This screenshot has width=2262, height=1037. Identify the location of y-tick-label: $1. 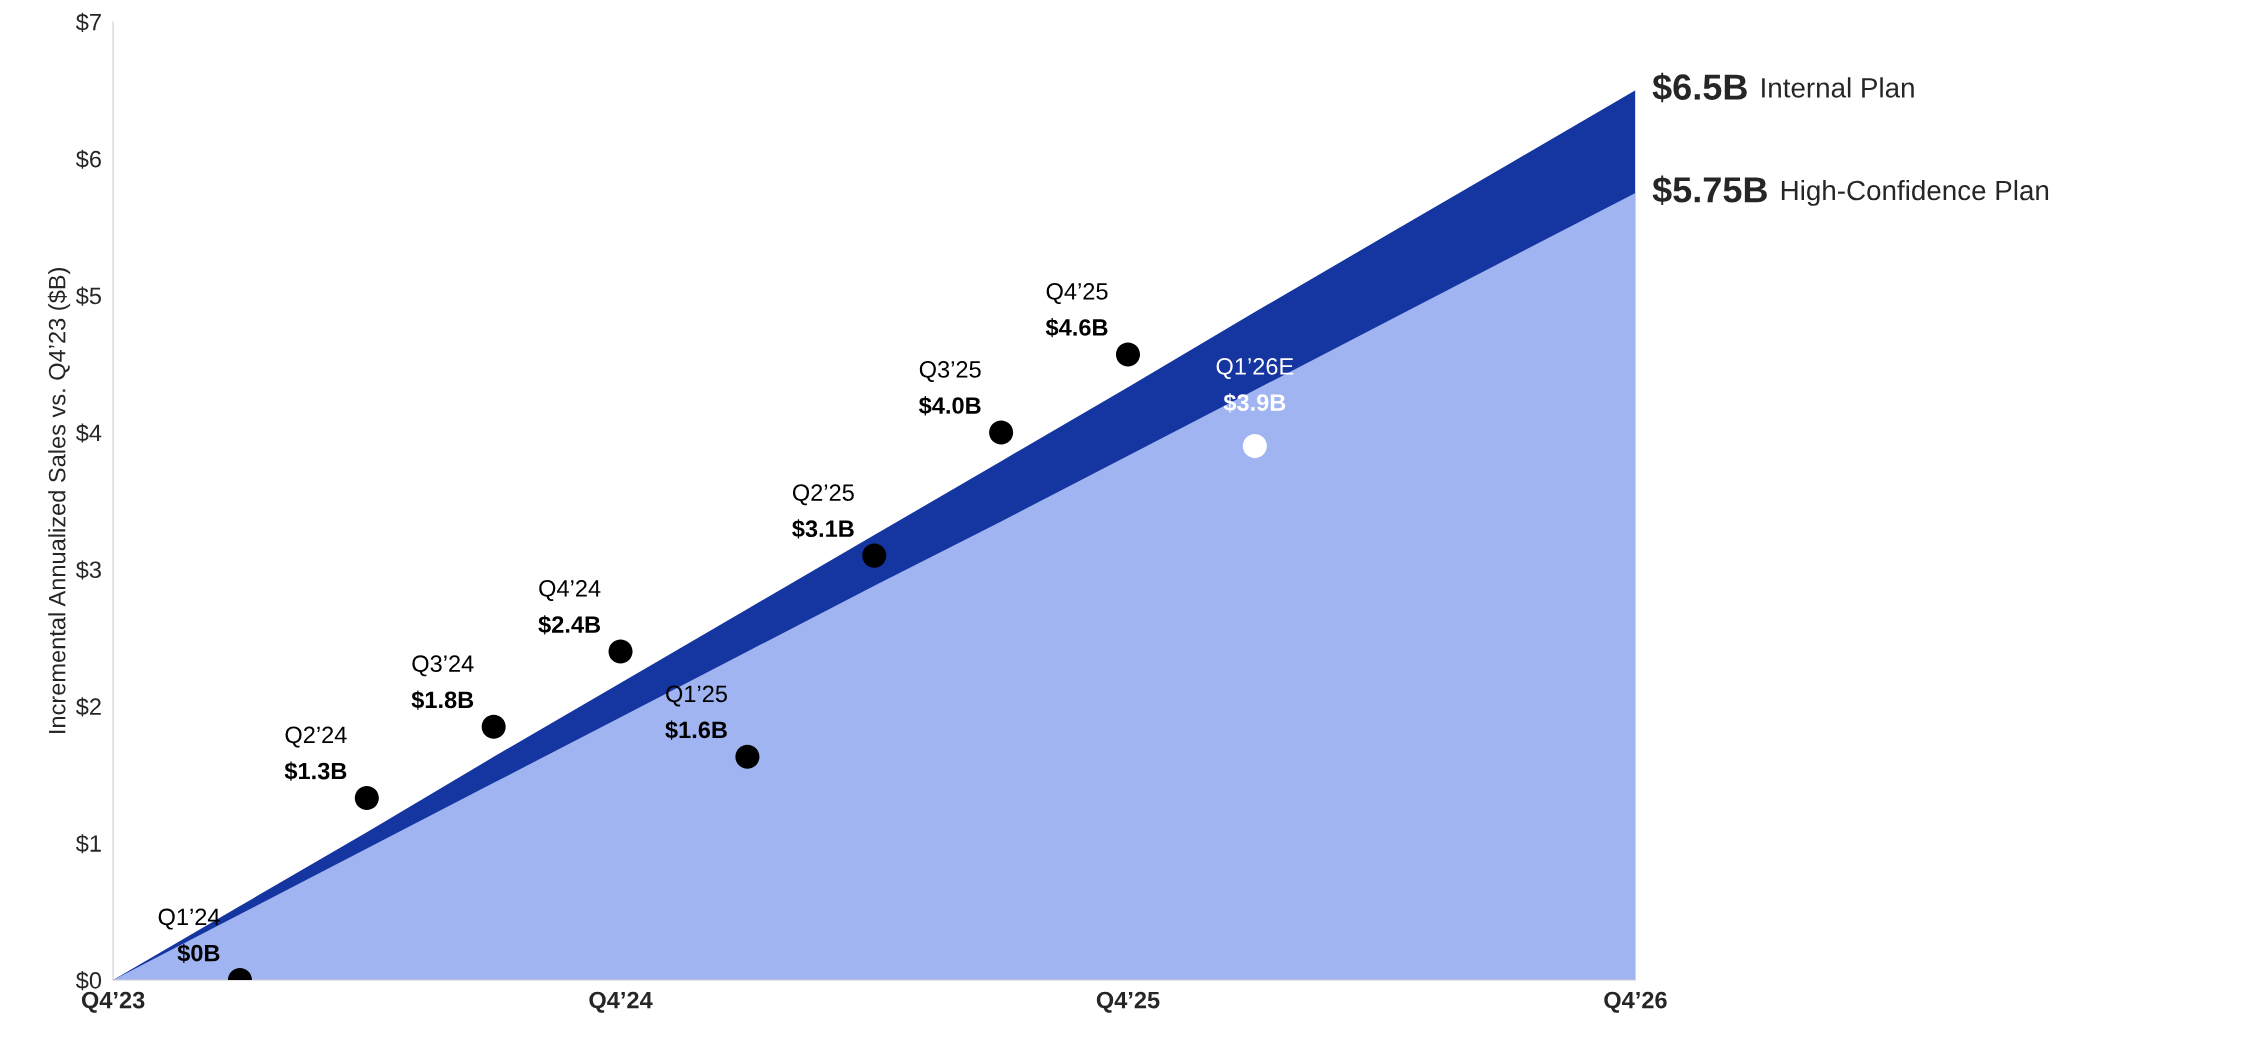
(88, 844).